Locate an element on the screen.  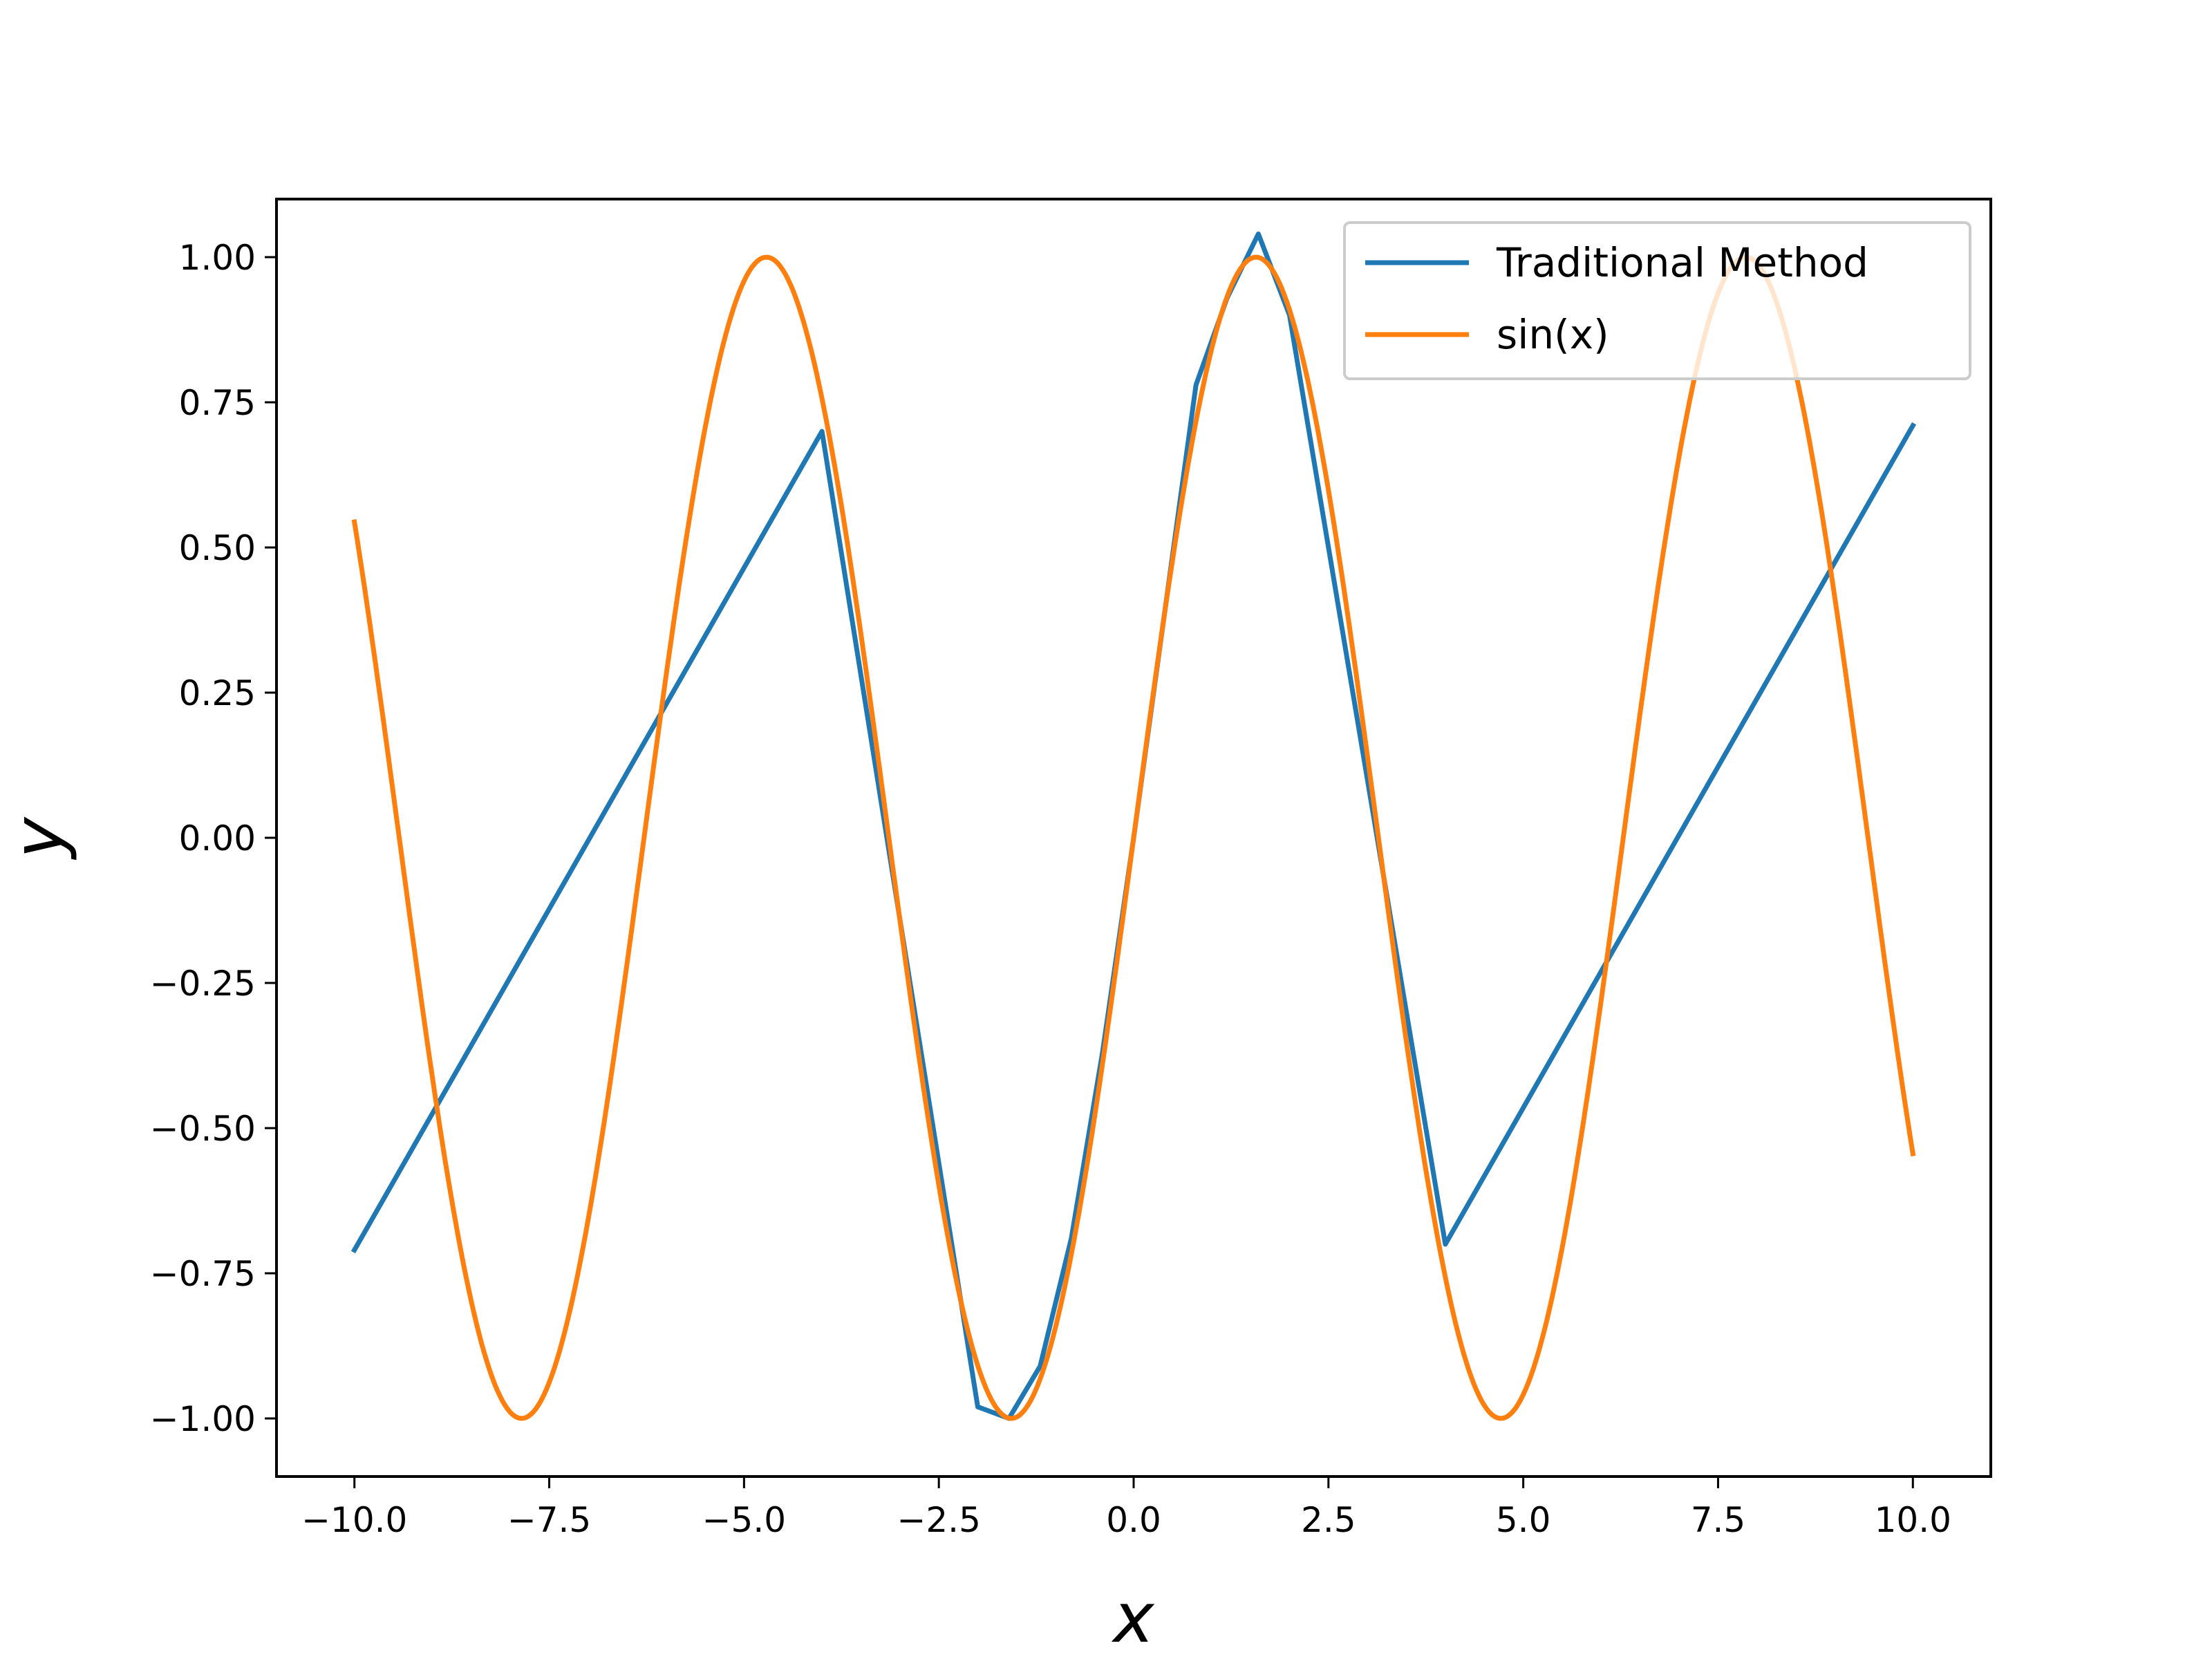
y-tick-label: 0.00 is located at coordinates (218, 838).